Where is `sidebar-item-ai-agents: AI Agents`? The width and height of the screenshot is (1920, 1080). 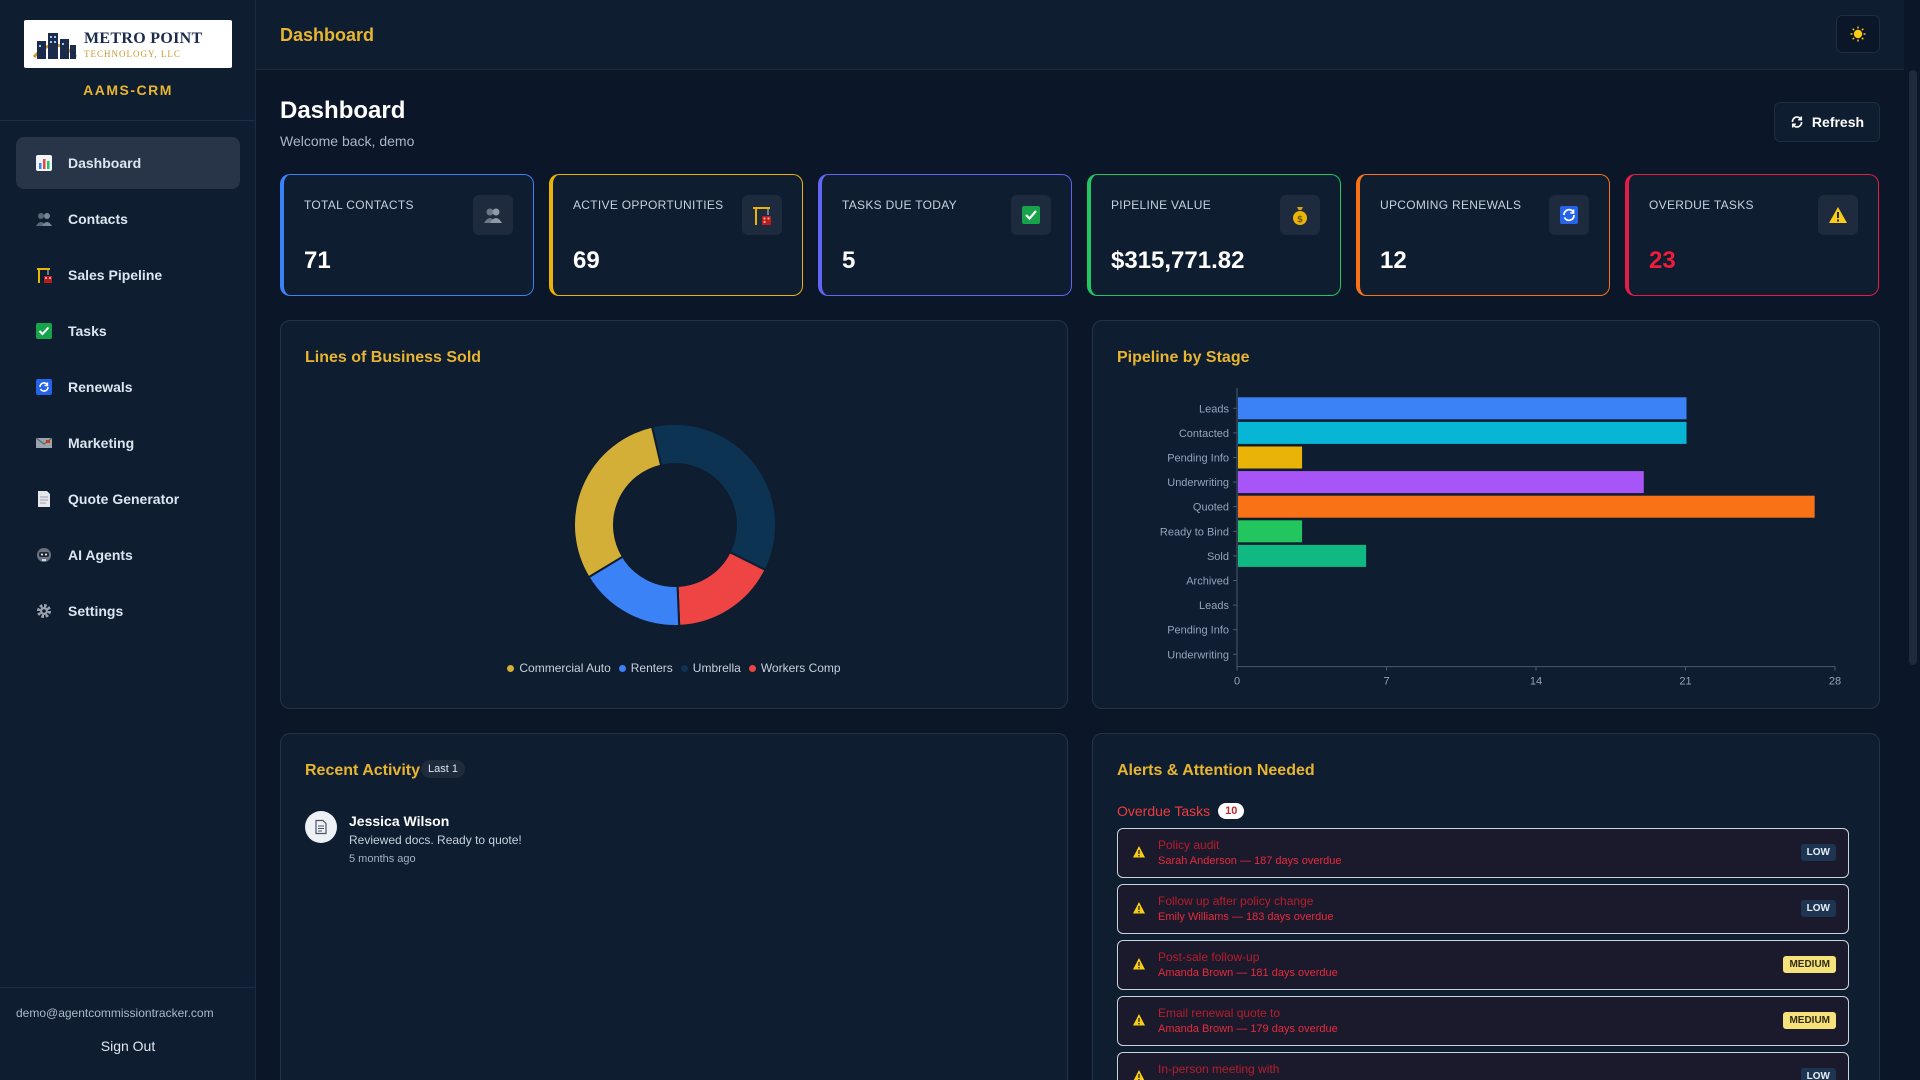 sidebar-item-ai-agents: AI Agents is located at coordinates (128, 555).